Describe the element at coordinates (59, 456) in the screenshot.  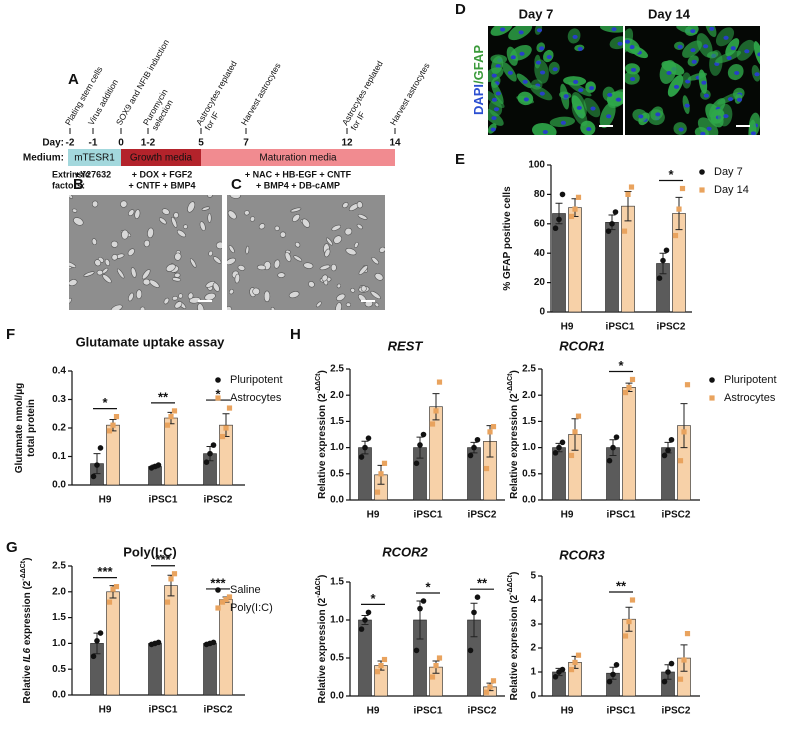
I see `y-tick-label: 0.1` at that location.